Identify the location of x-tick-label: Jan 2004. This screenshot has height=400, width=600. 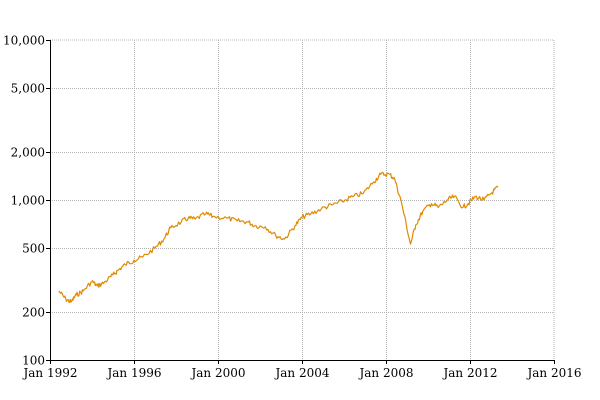
(301, 373).